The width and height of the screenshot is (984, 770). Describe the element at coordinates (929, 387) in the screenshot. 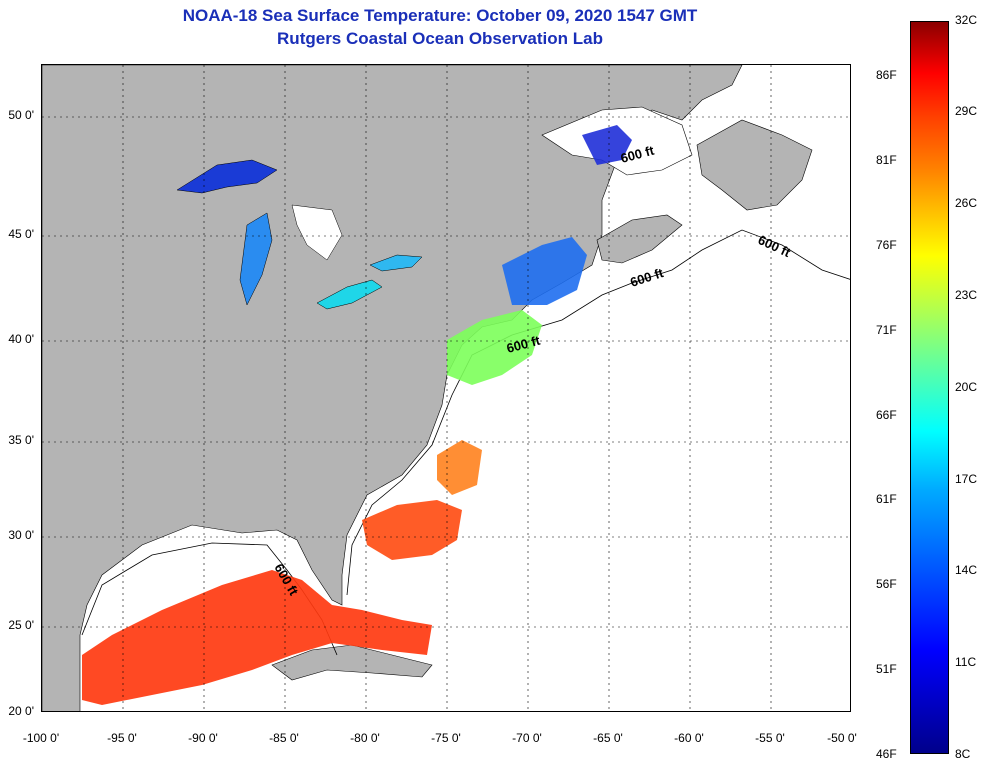

I see `temperature-colorbar` at that location.